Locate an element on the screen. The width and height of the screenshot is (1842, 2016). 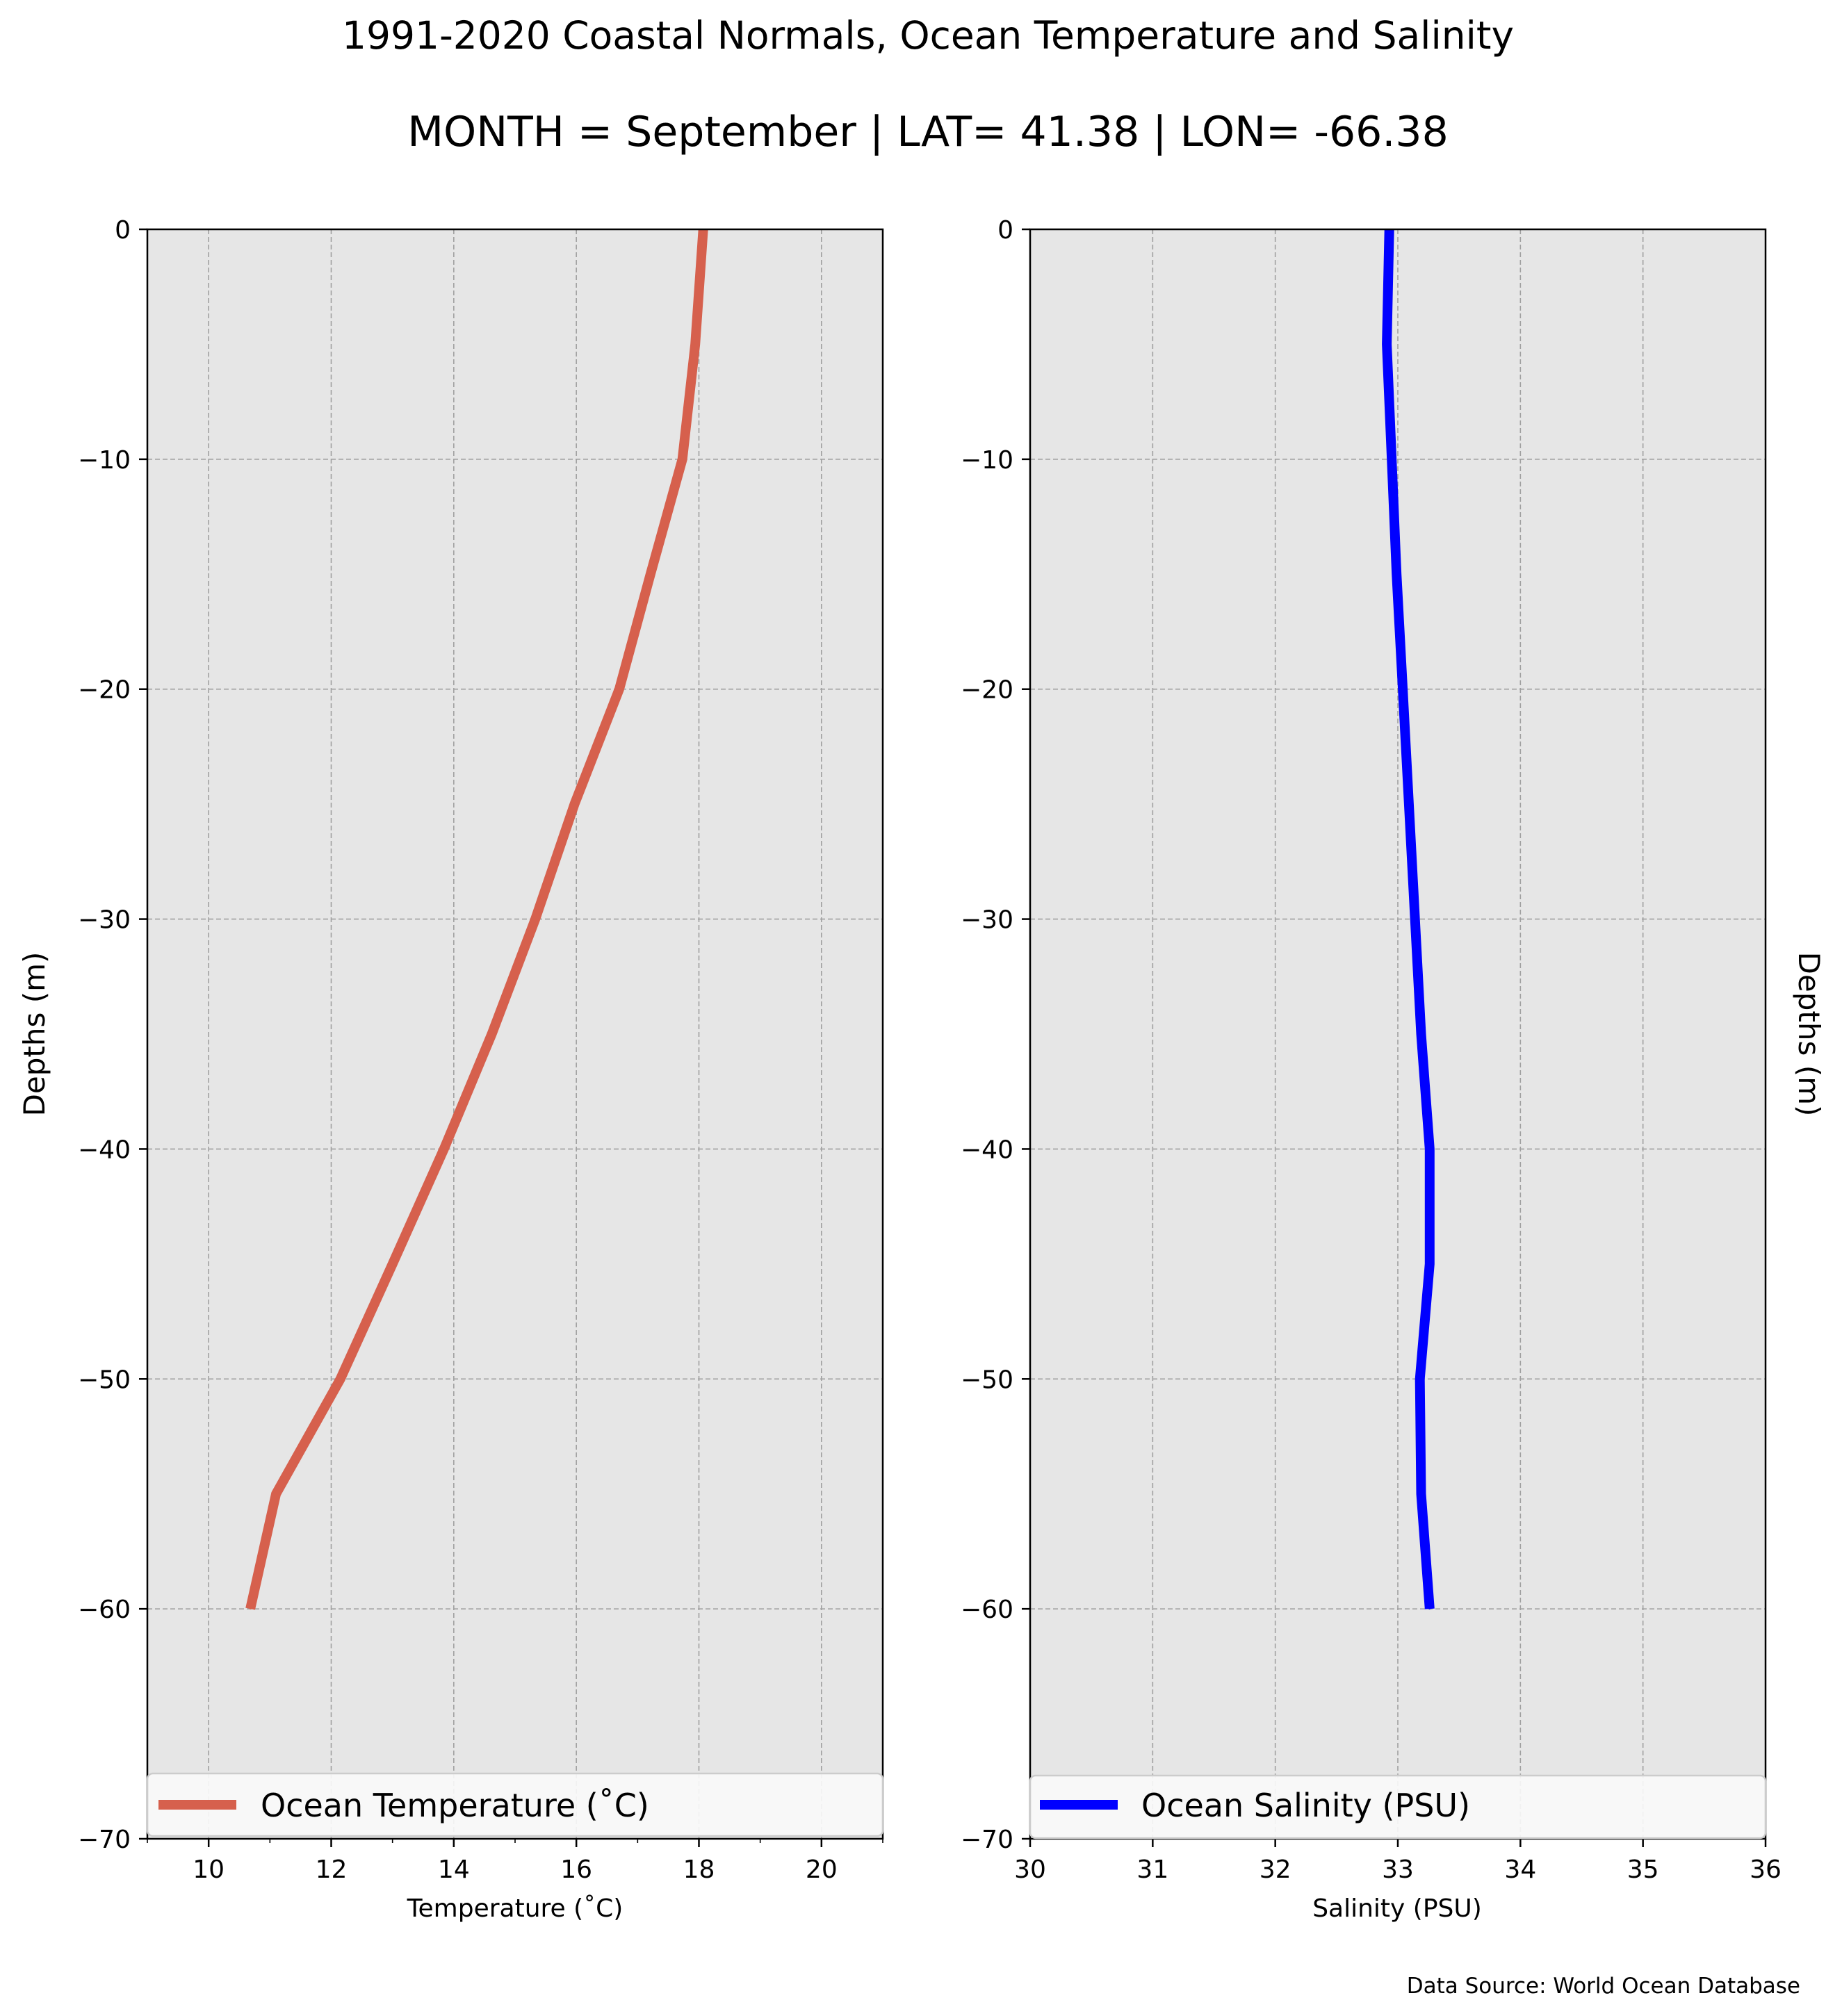
salinity-x-axis-label: Salinity (PSU) is located at coordinates (1397, 1909).